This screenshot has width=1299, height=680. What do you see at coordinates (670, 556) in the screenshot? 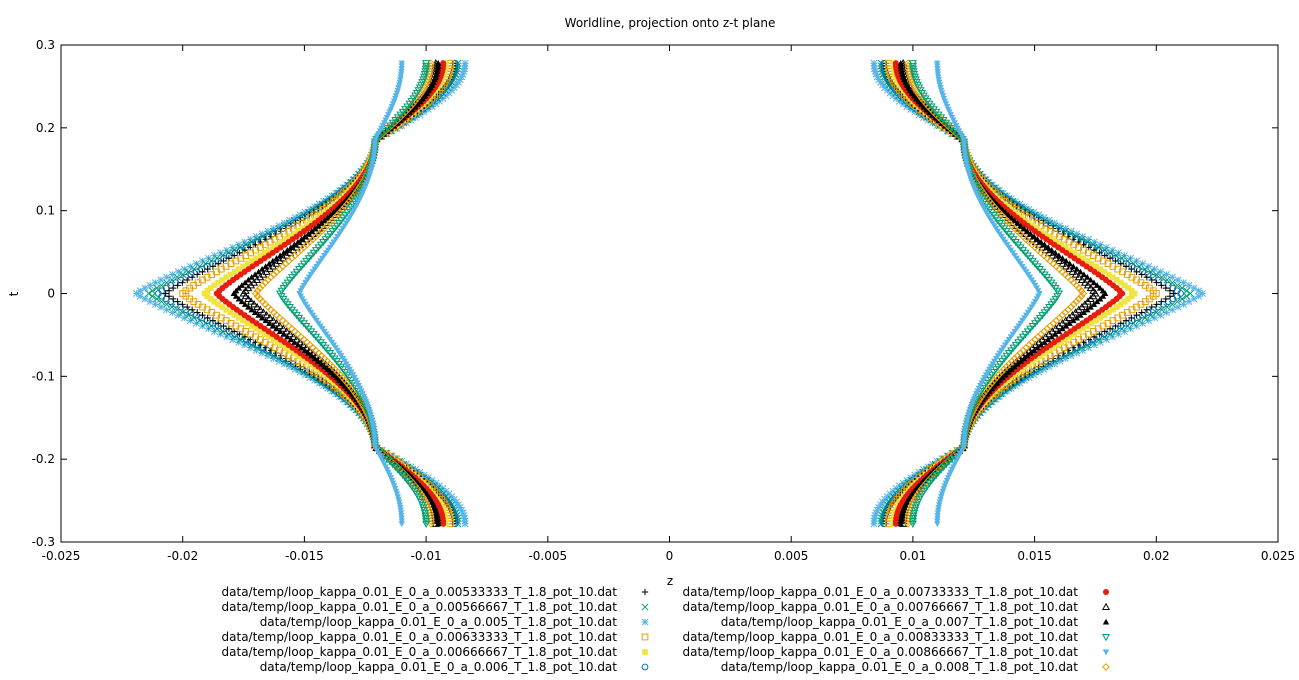
I see `x-tick-label: 0` at bounding box center [670, 556].